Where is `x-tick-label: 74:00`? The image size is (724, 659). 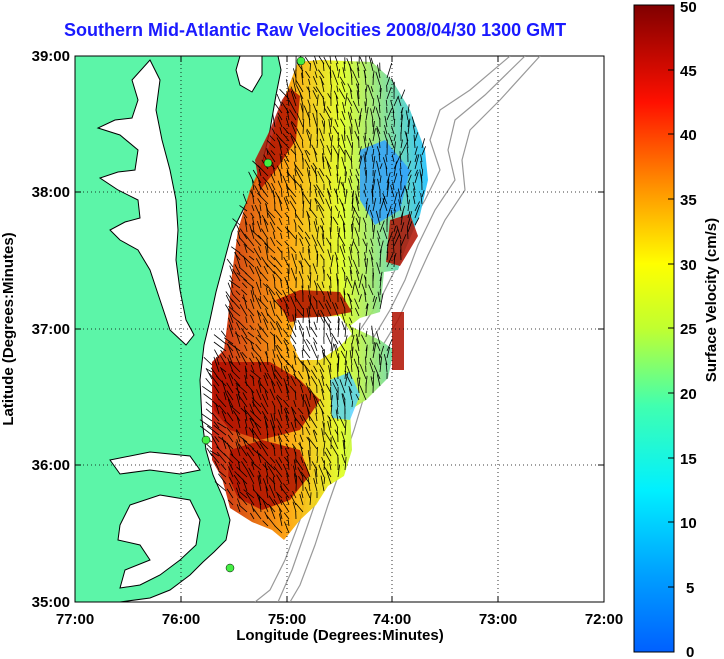
x-tick-label: 74:00 is located at coordinates (392, 619).